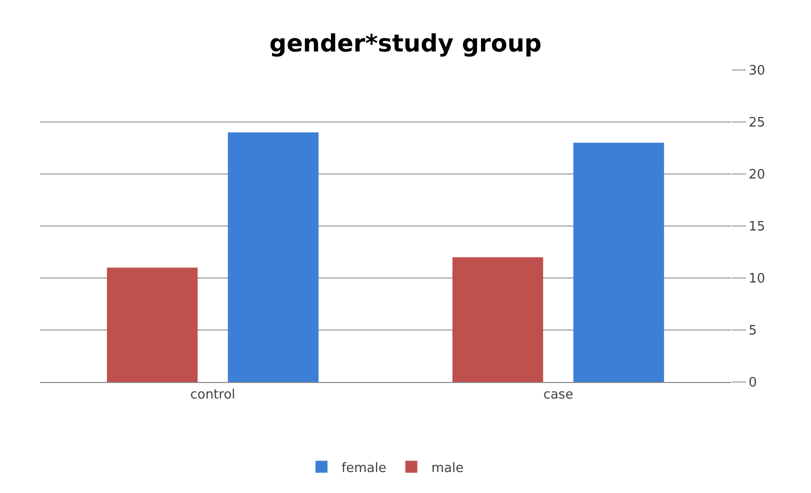 The image size is (811, 493). Describe the element at coordinates (364, 468) in the screenshot. I see `legend-label: female` at that location.